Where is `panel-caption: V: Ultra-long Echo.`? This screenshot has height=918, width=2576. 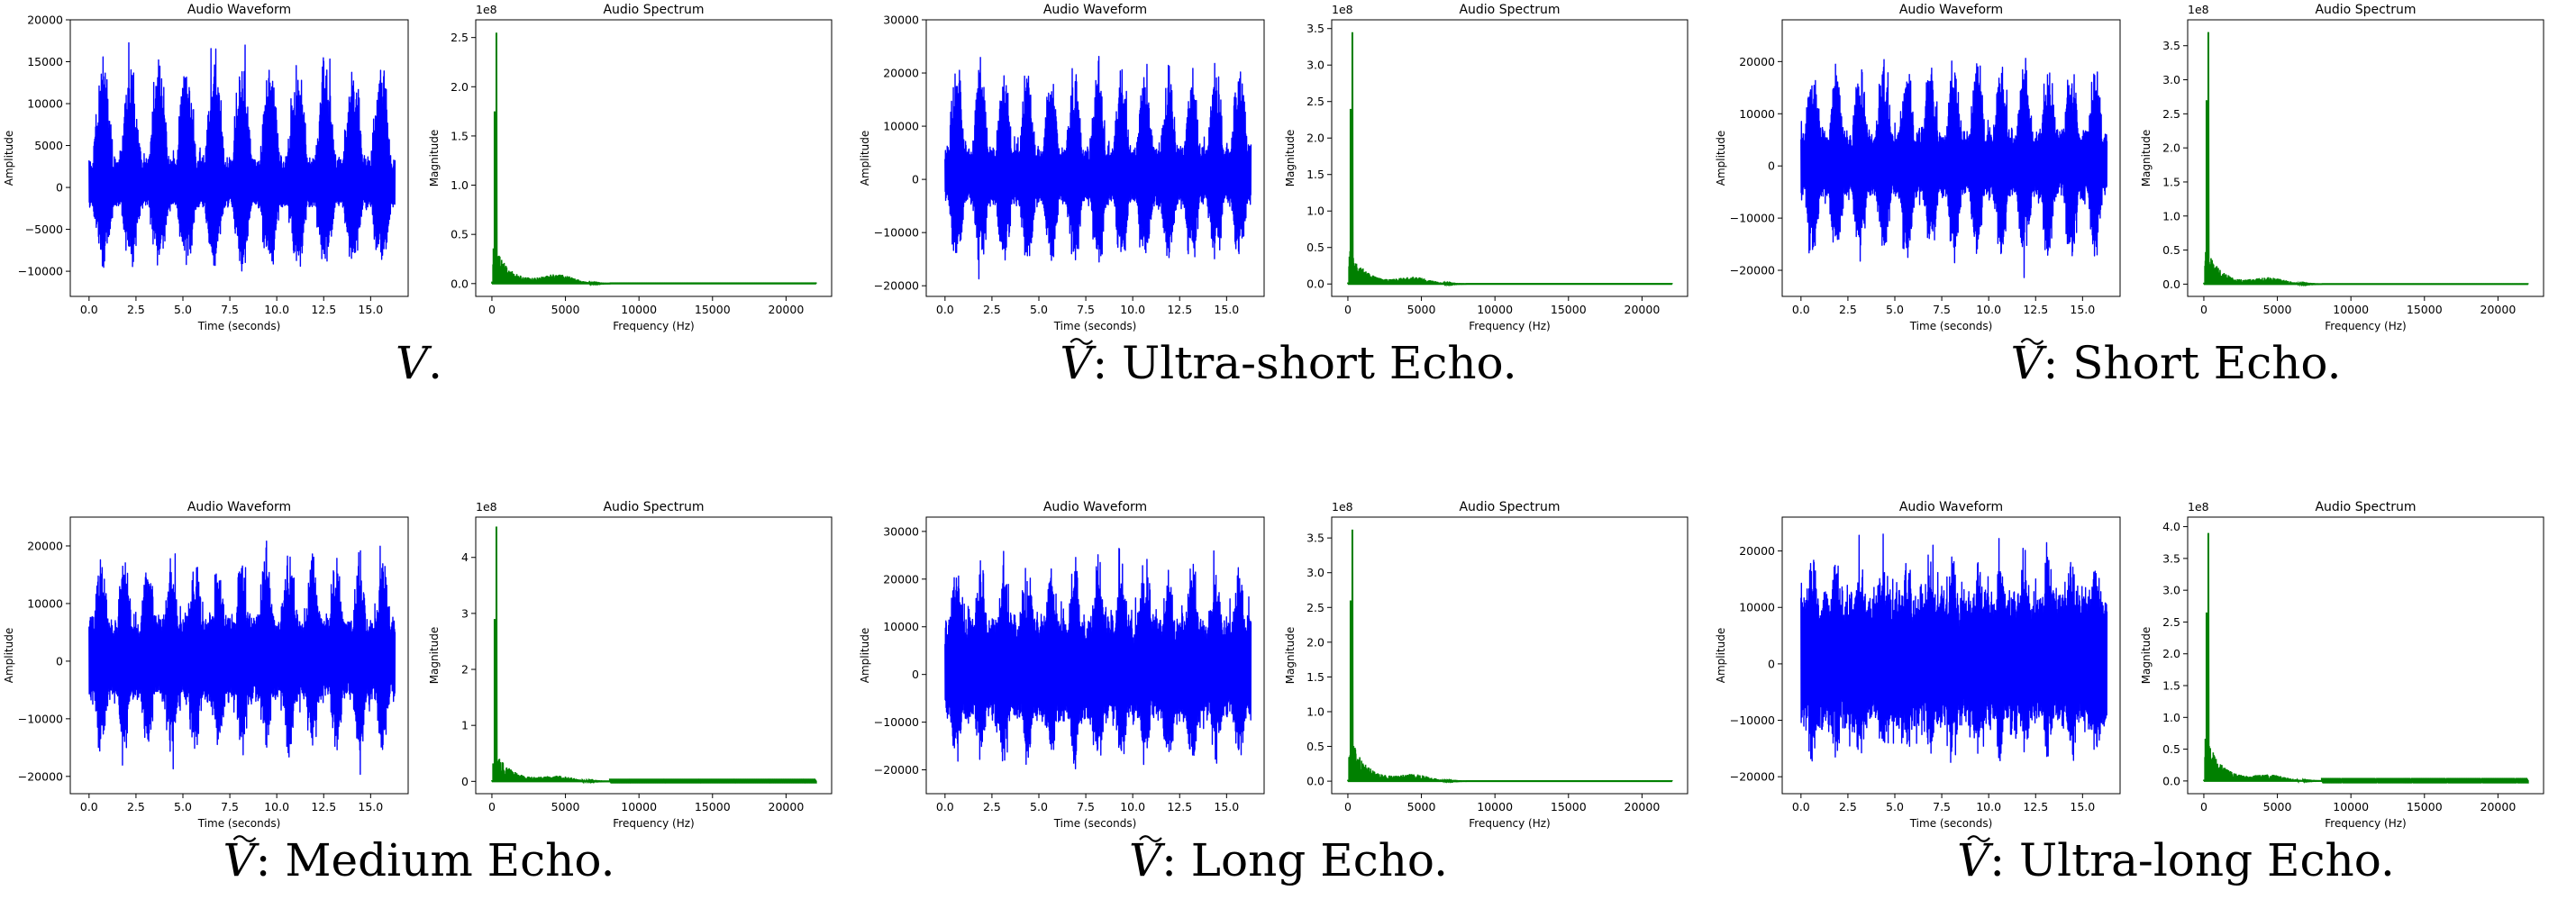
panel-caption: V: Ultra-long Echo. is located at coordinates (2176, 860).